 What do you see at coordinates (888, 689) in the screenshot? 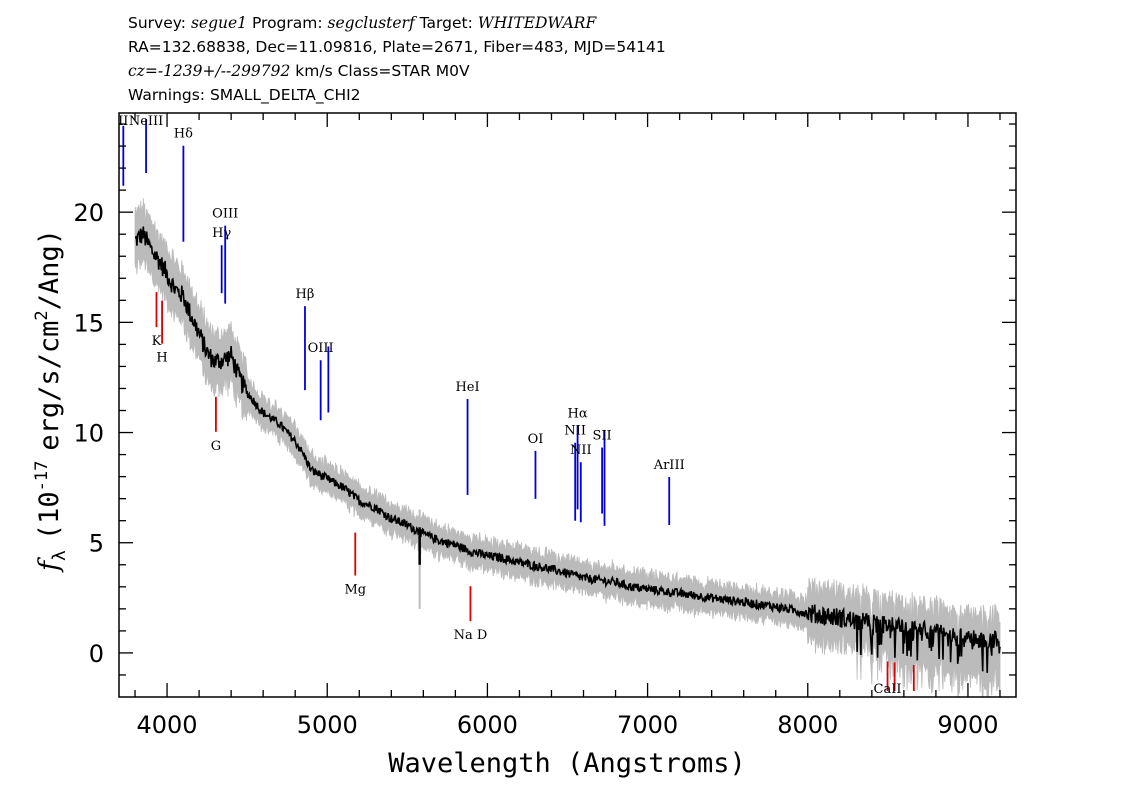
I see `absorption-line-label: CaII` at bounding box center [888, 689].